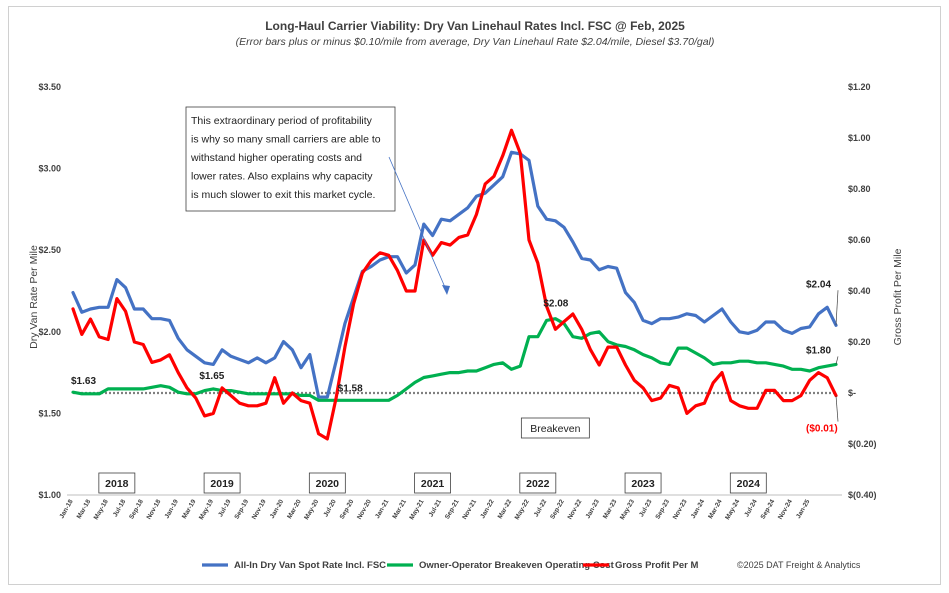 Image resolution: width=949 pixels, height=593 pixels. I want to click on note-box, so click(290, 159).